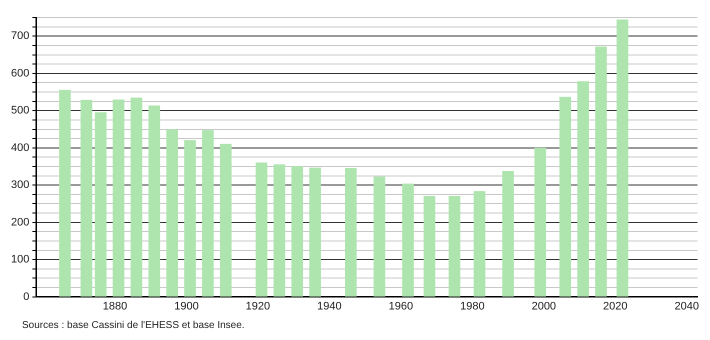 The image size is (710, 340). What do you see at coordinates (544, 306) in the screenshot?
I see `x-tick-label: 2000` at bounding box center [544, 306].